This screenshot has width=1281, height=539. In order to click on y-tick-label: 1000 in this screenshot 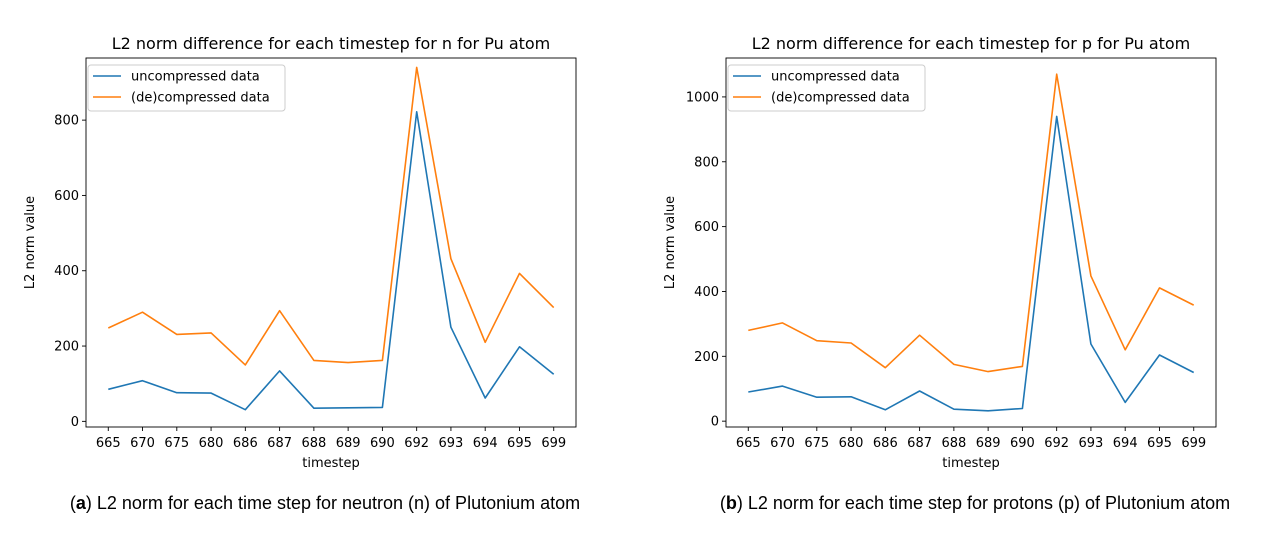, I will do `click(702, 97)`.